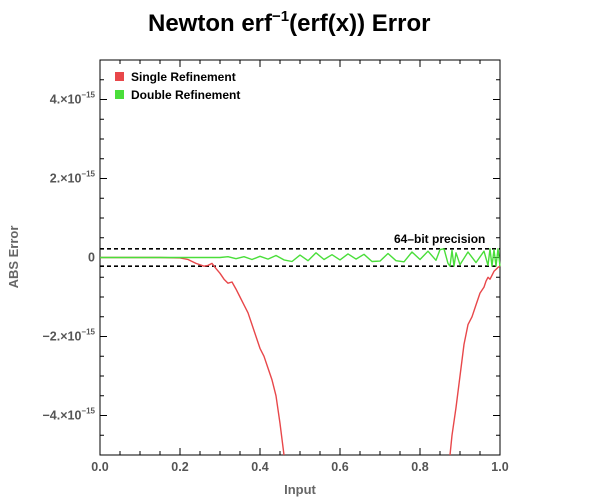 This screenshot has height=500, width=600. What do you see at coordinates (73, 178) in the screenshot?
I see `y-tick-label: 2.×10−15` at bounding box center [73, 178].